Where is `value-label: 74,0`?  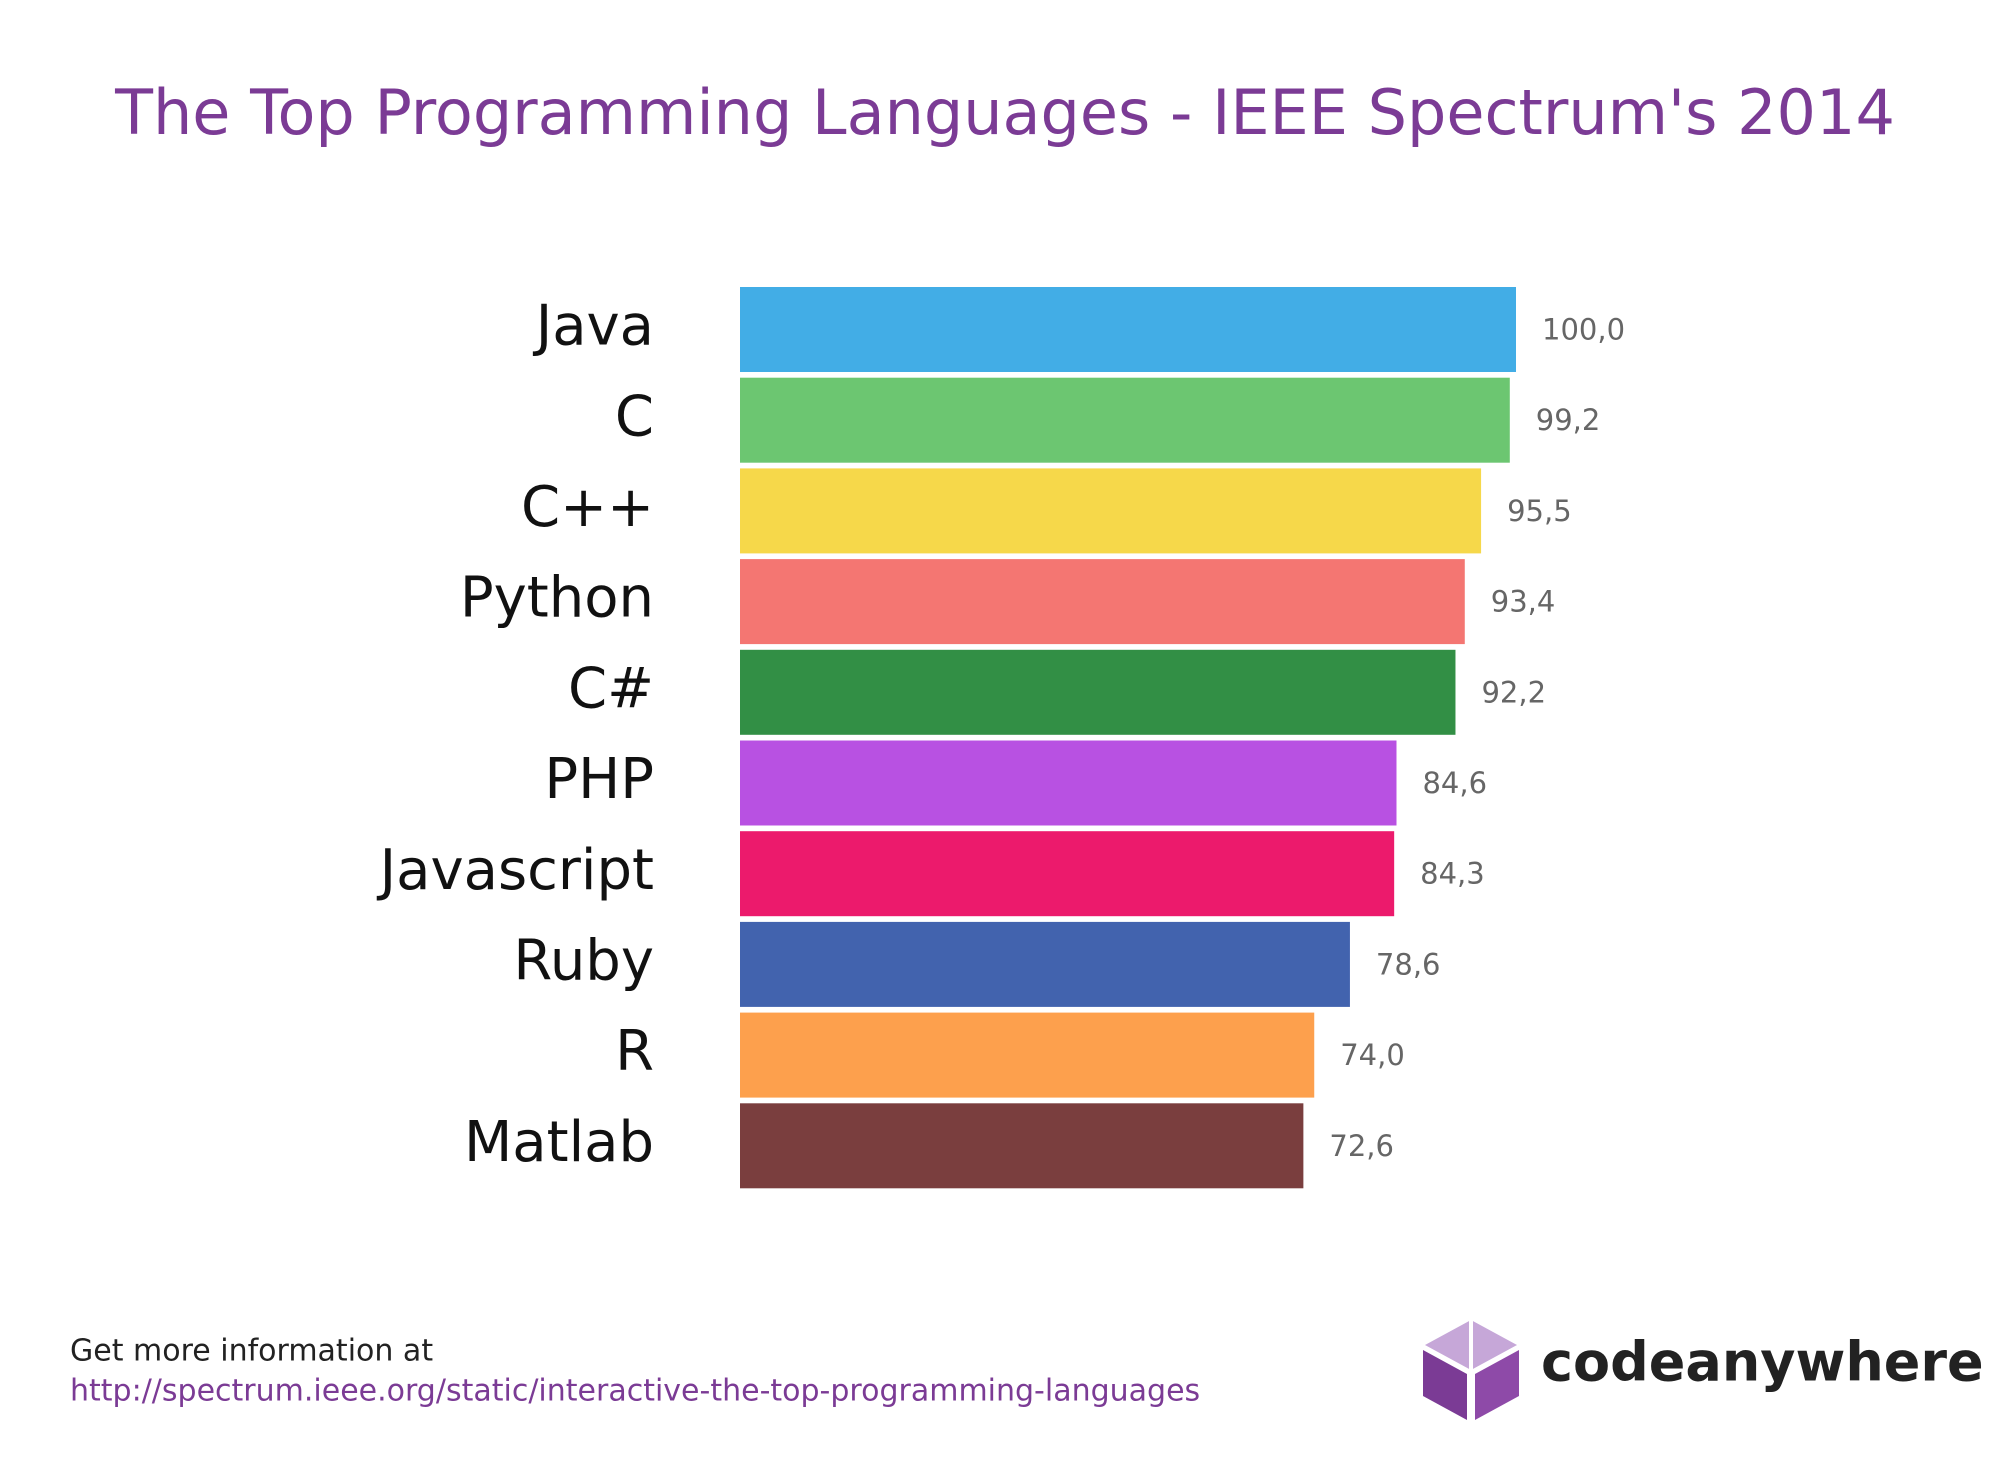
value-label: 74,0 is located at coordinates (1372, 1055).